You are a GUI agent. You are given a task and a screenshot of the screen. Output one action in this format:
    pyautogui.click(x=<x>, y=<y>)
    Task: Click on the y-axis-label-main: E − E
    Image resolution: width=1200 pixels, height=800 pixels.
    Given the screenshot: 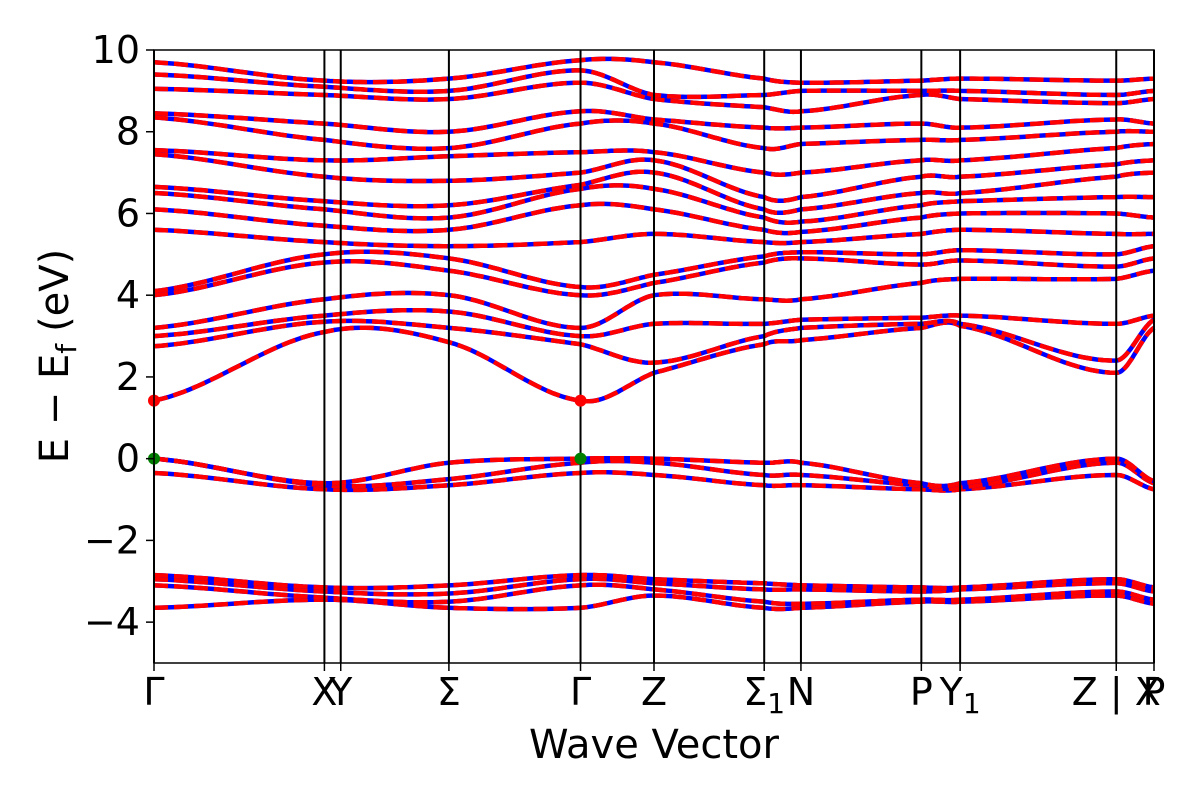 What is the action you would take?
    pyautogui.click(x=55, y=409)
    